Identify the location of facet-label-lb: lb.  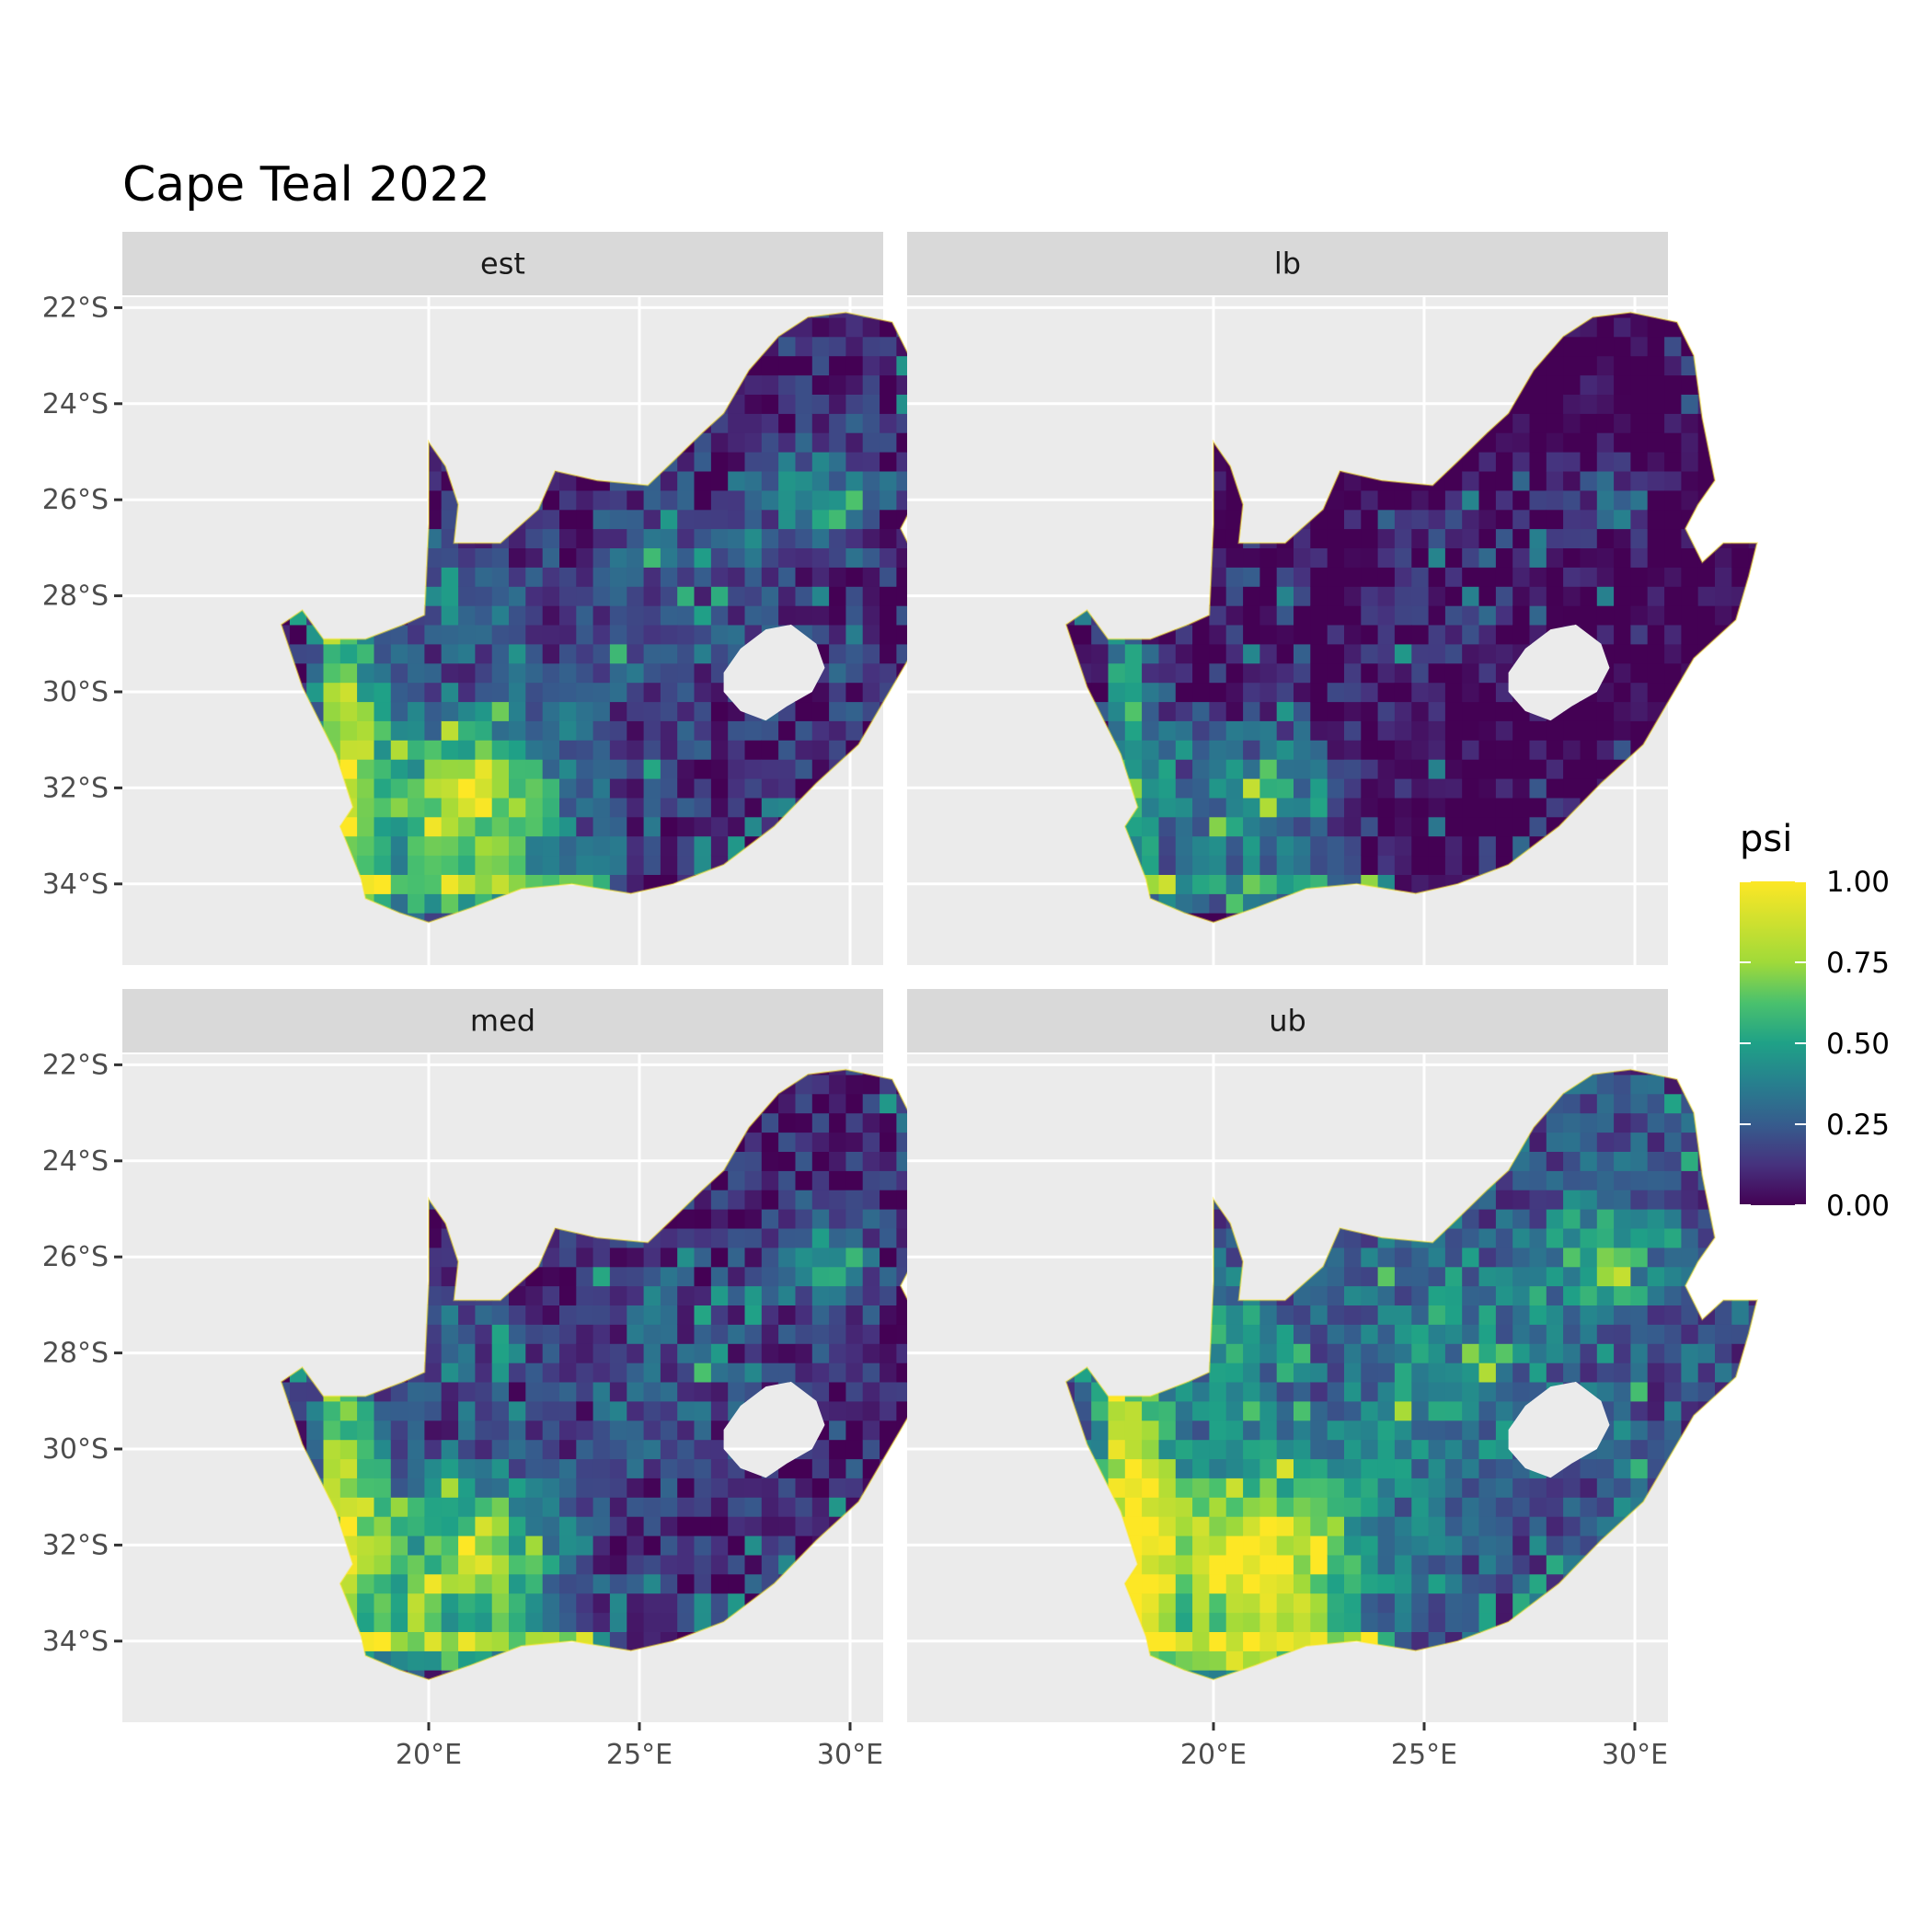
(1287, 264).